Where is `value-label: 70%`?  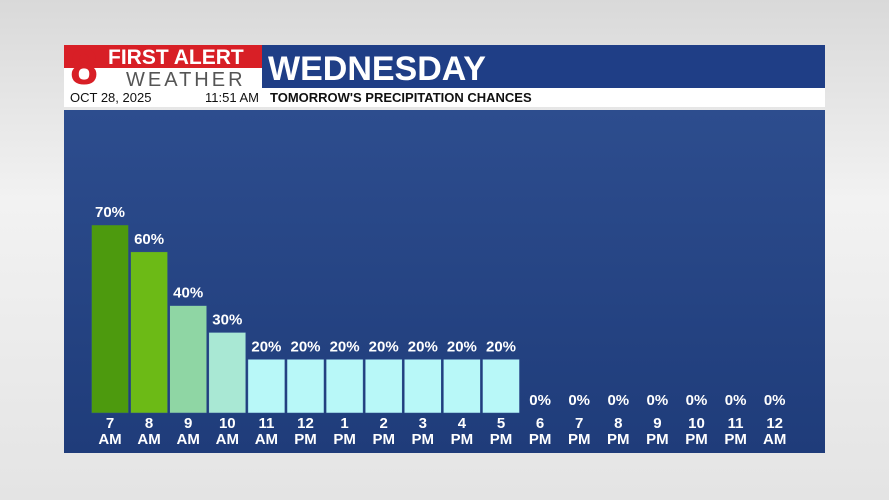 value-label: 70% is located at coordinates (110, 212).